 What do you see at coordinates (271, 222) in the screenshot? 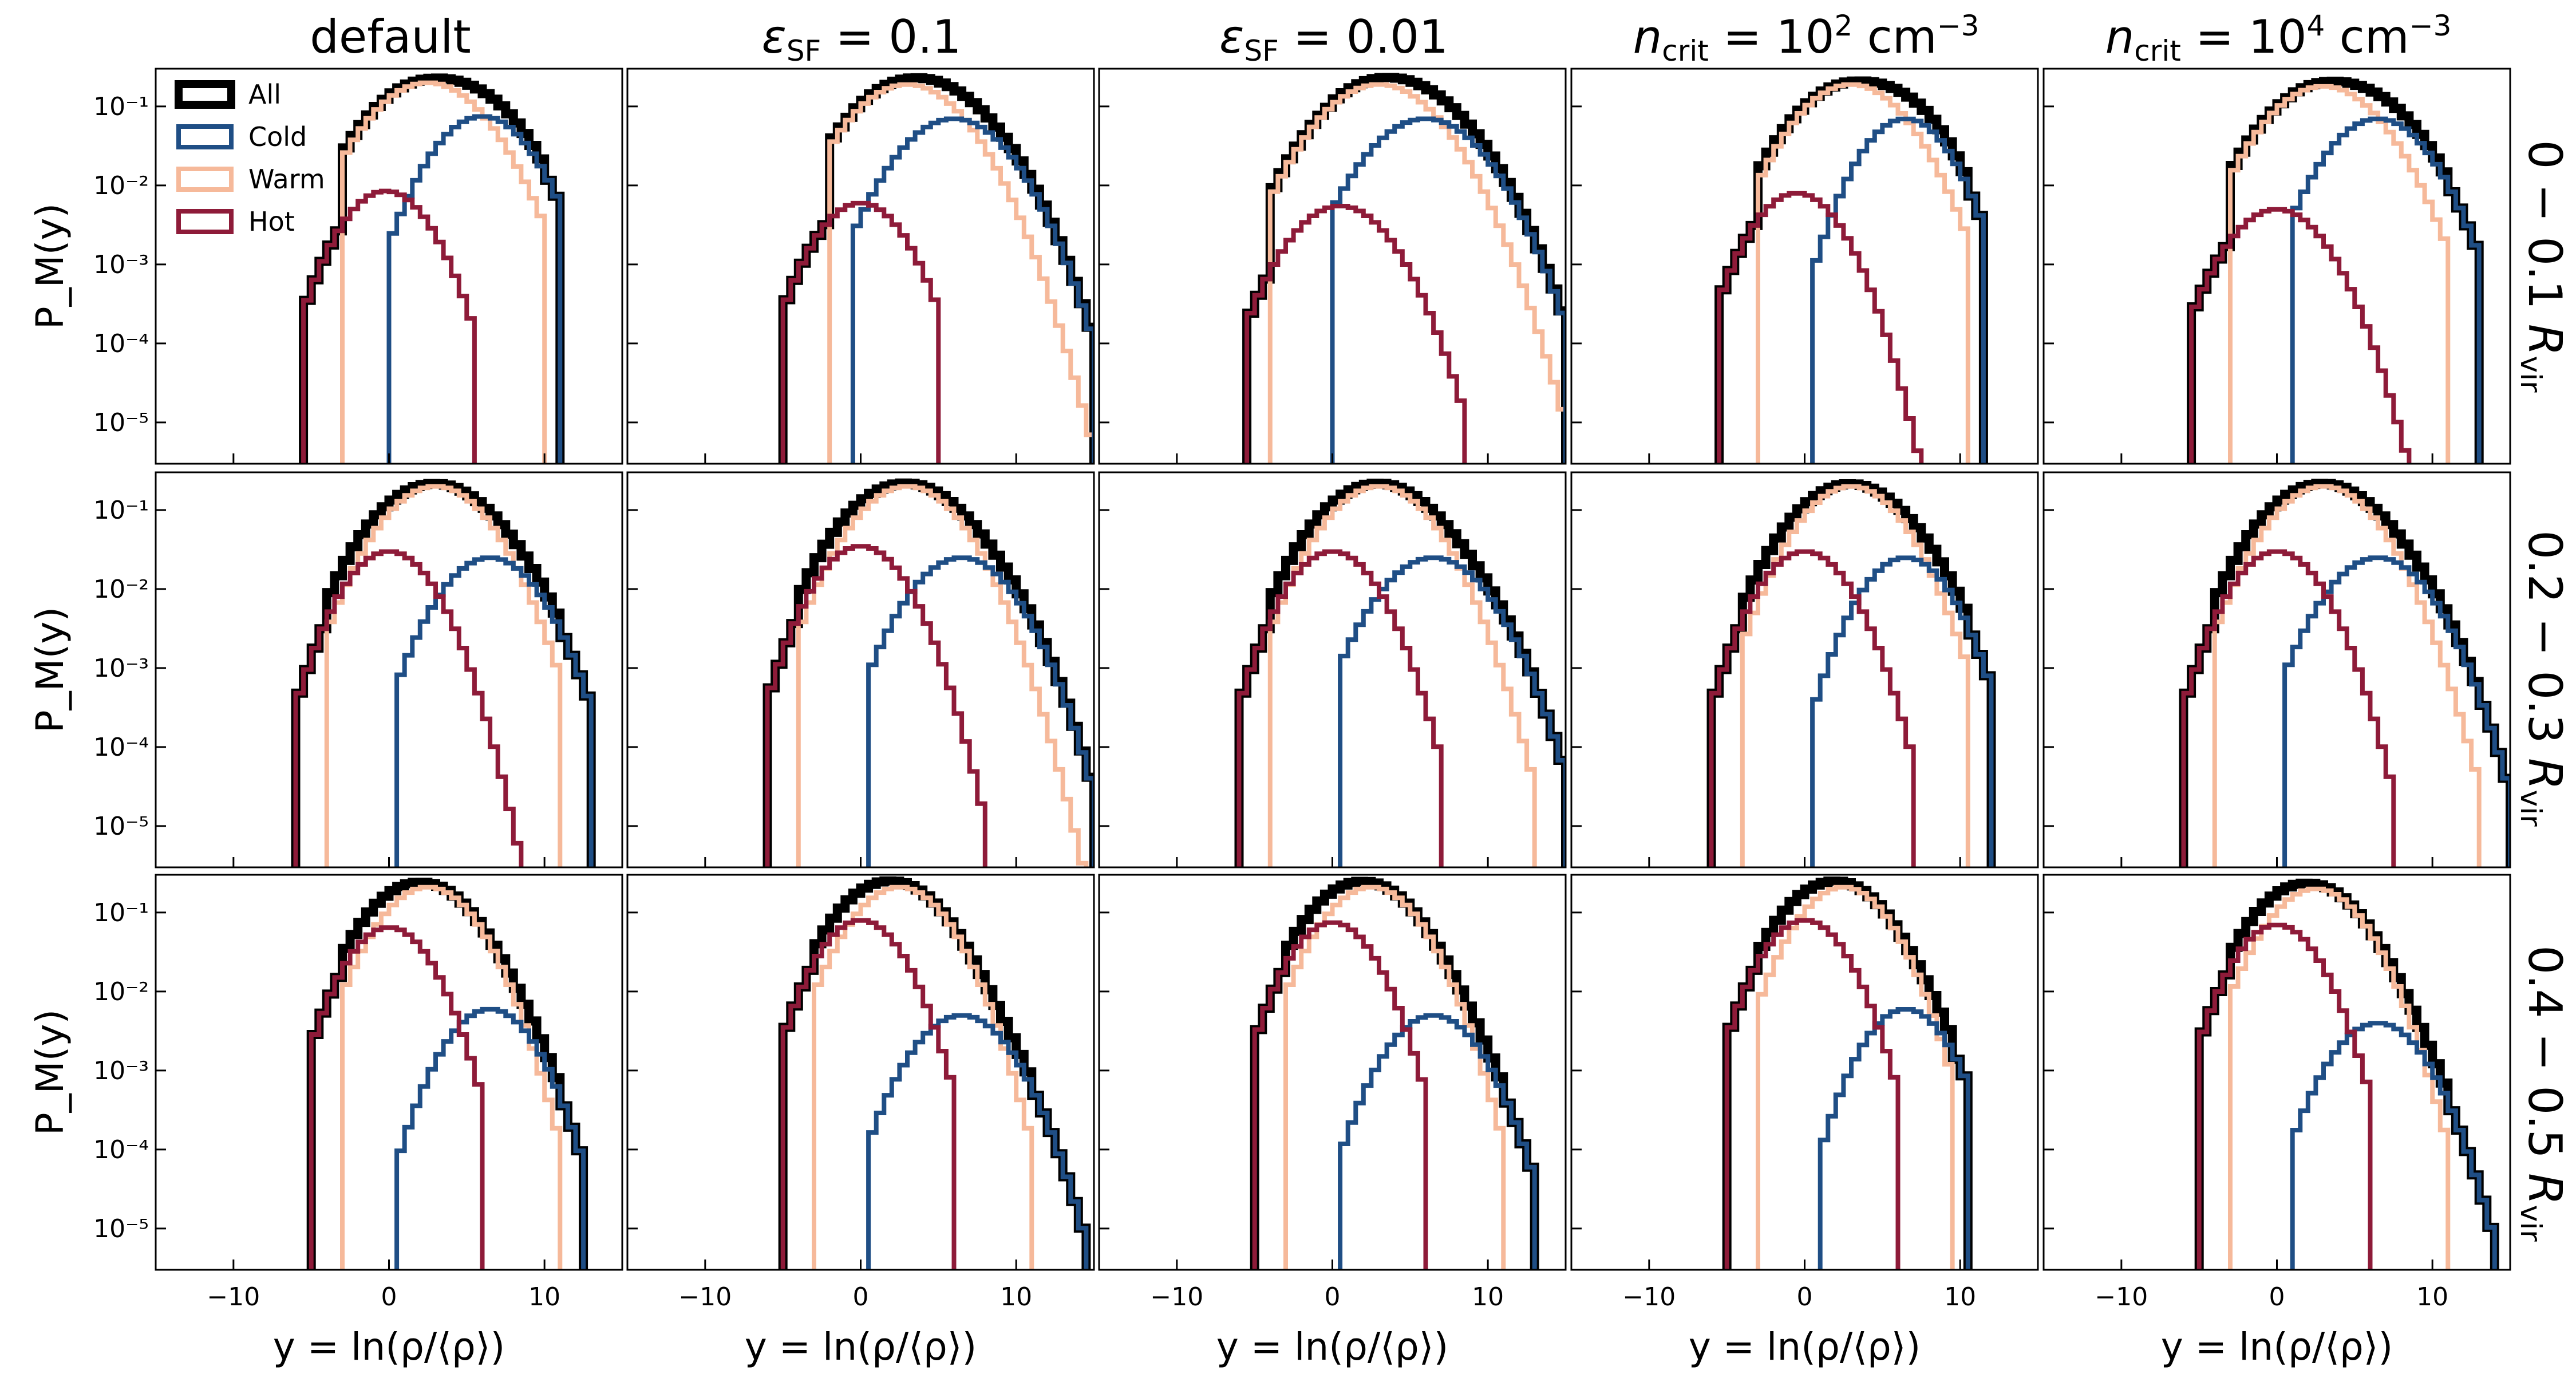
I see `legend-label-hot: Hot` at bounding box center [271, 222].